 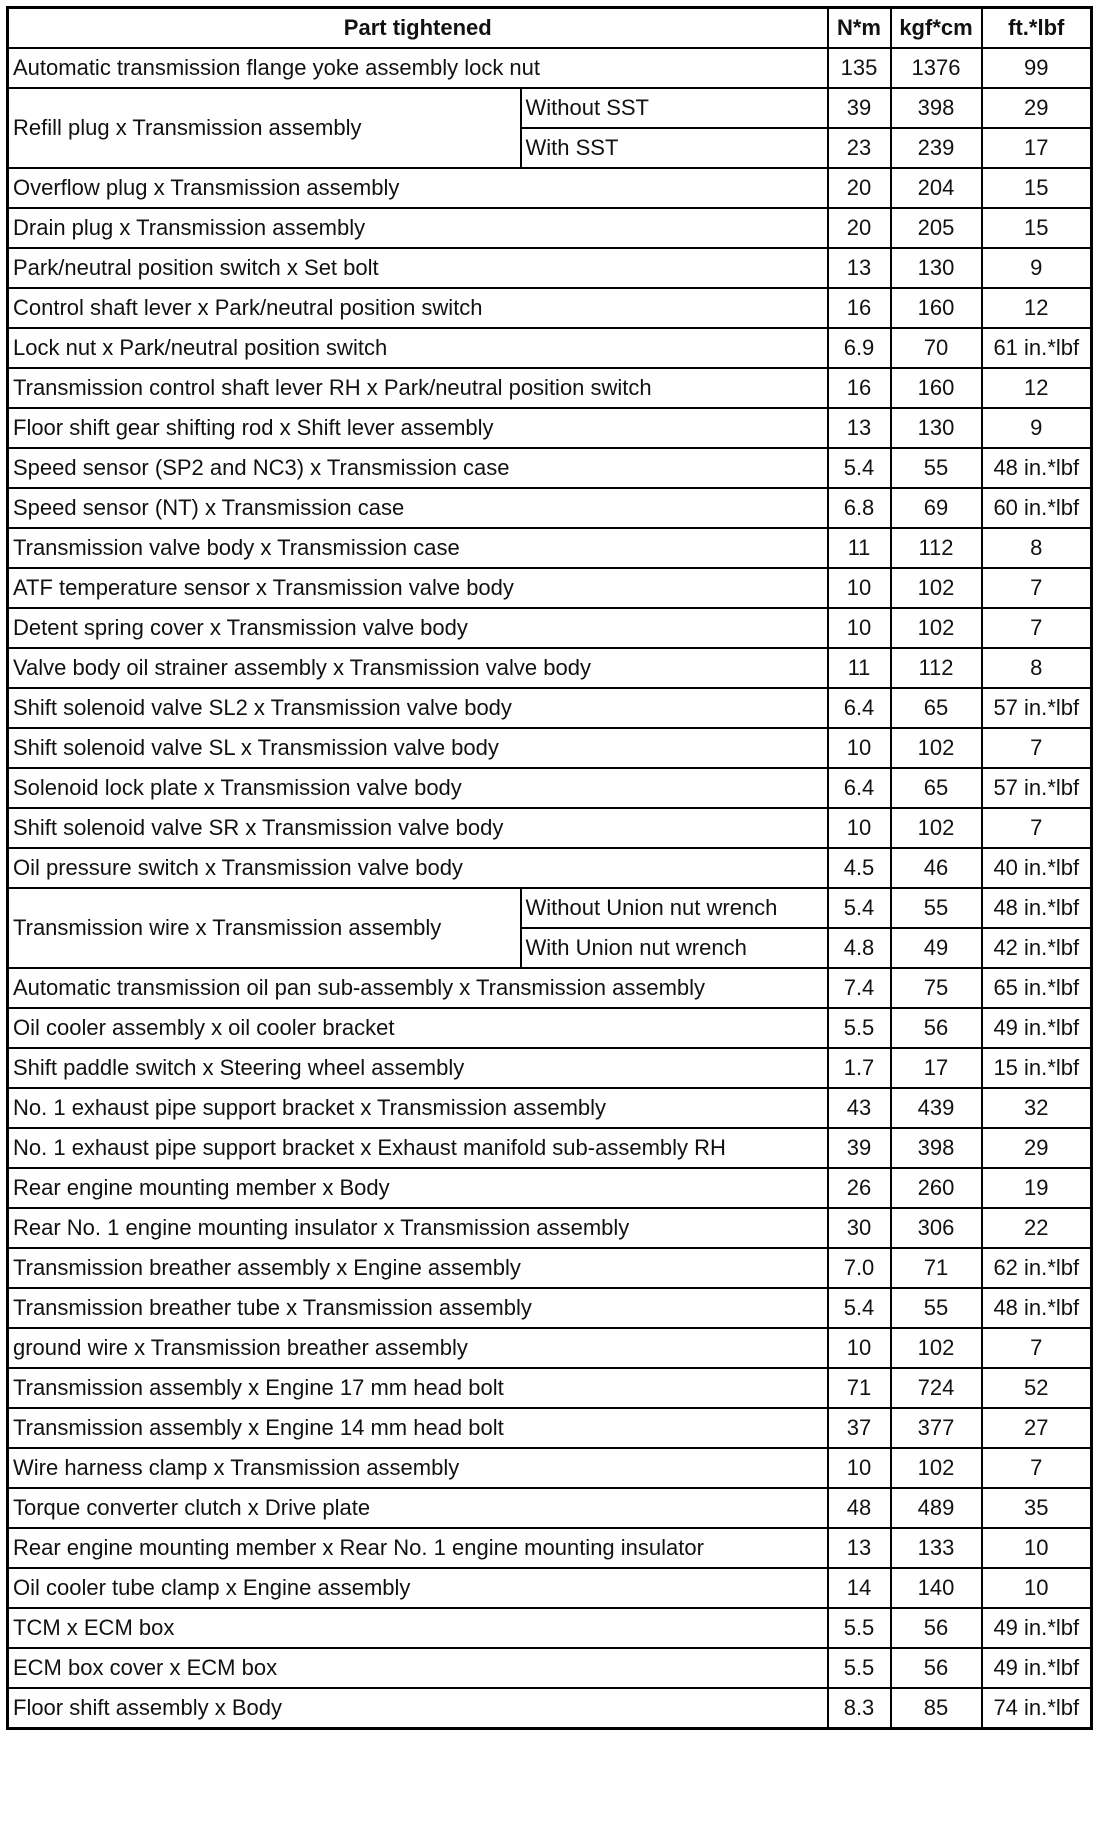 What do you see at coordinates (549, 1668) in the screenshot?
I see `table-row: ECM box cover x ECM box 5.5 56 49 in.*lbf` at bounding box center [549, 1668].